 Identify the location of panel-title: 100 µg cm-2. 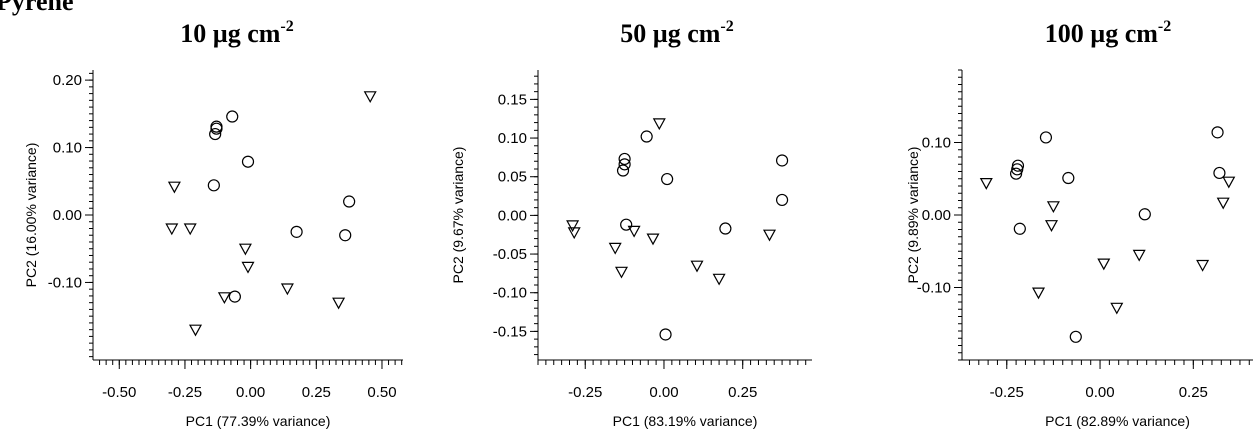
(1108, 33).